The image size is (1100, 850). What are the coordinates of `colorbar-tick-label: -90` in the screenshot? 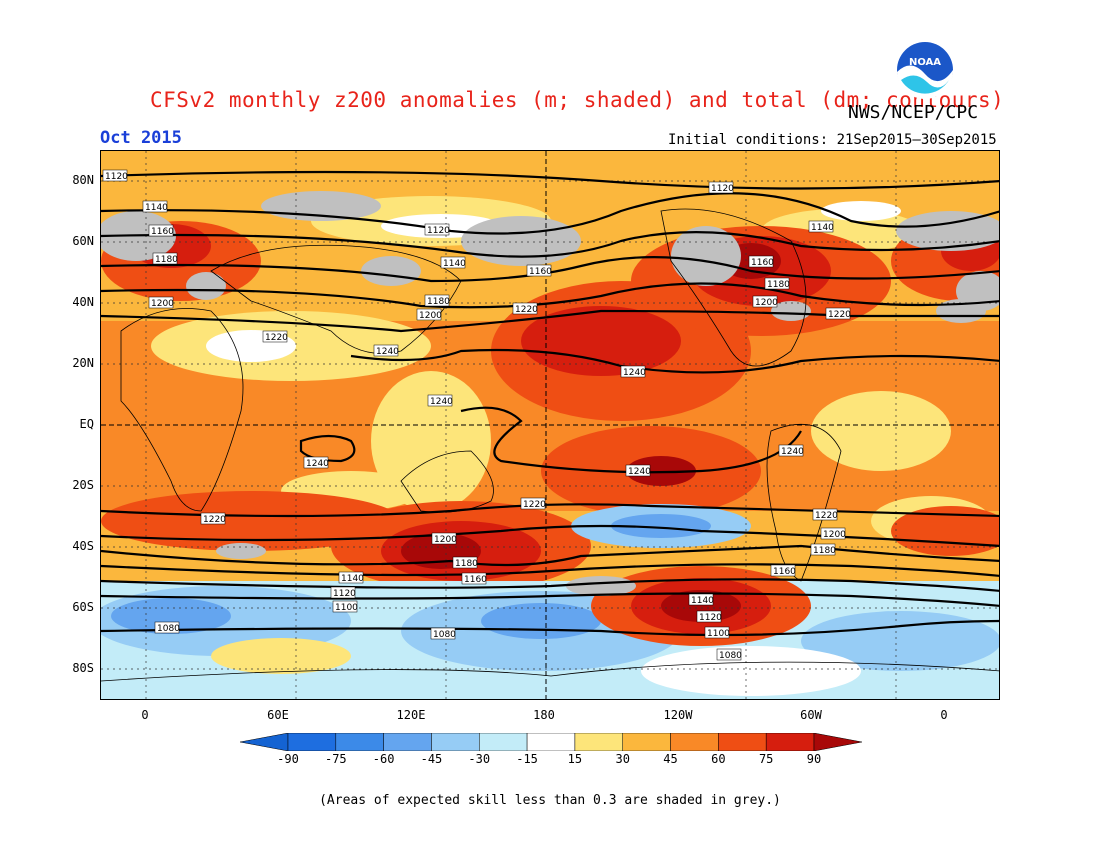 It's located at (288, 759).